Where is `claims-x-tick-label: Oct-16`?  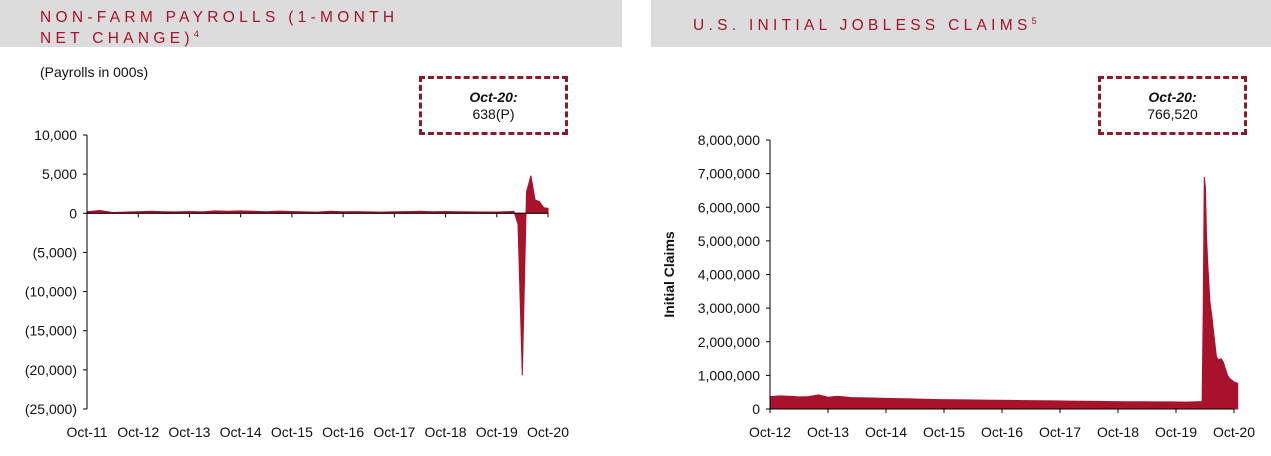 claims-x-tick-label: Oct-16 is located at coordinates (1002, 432).